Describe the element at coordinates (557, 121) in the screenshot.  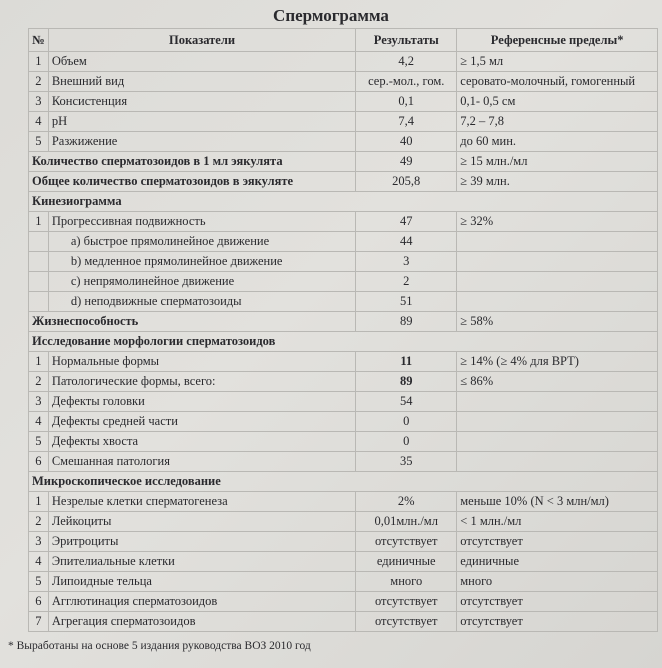
I see `row-reference: 7,2 – 7,8` at that location.